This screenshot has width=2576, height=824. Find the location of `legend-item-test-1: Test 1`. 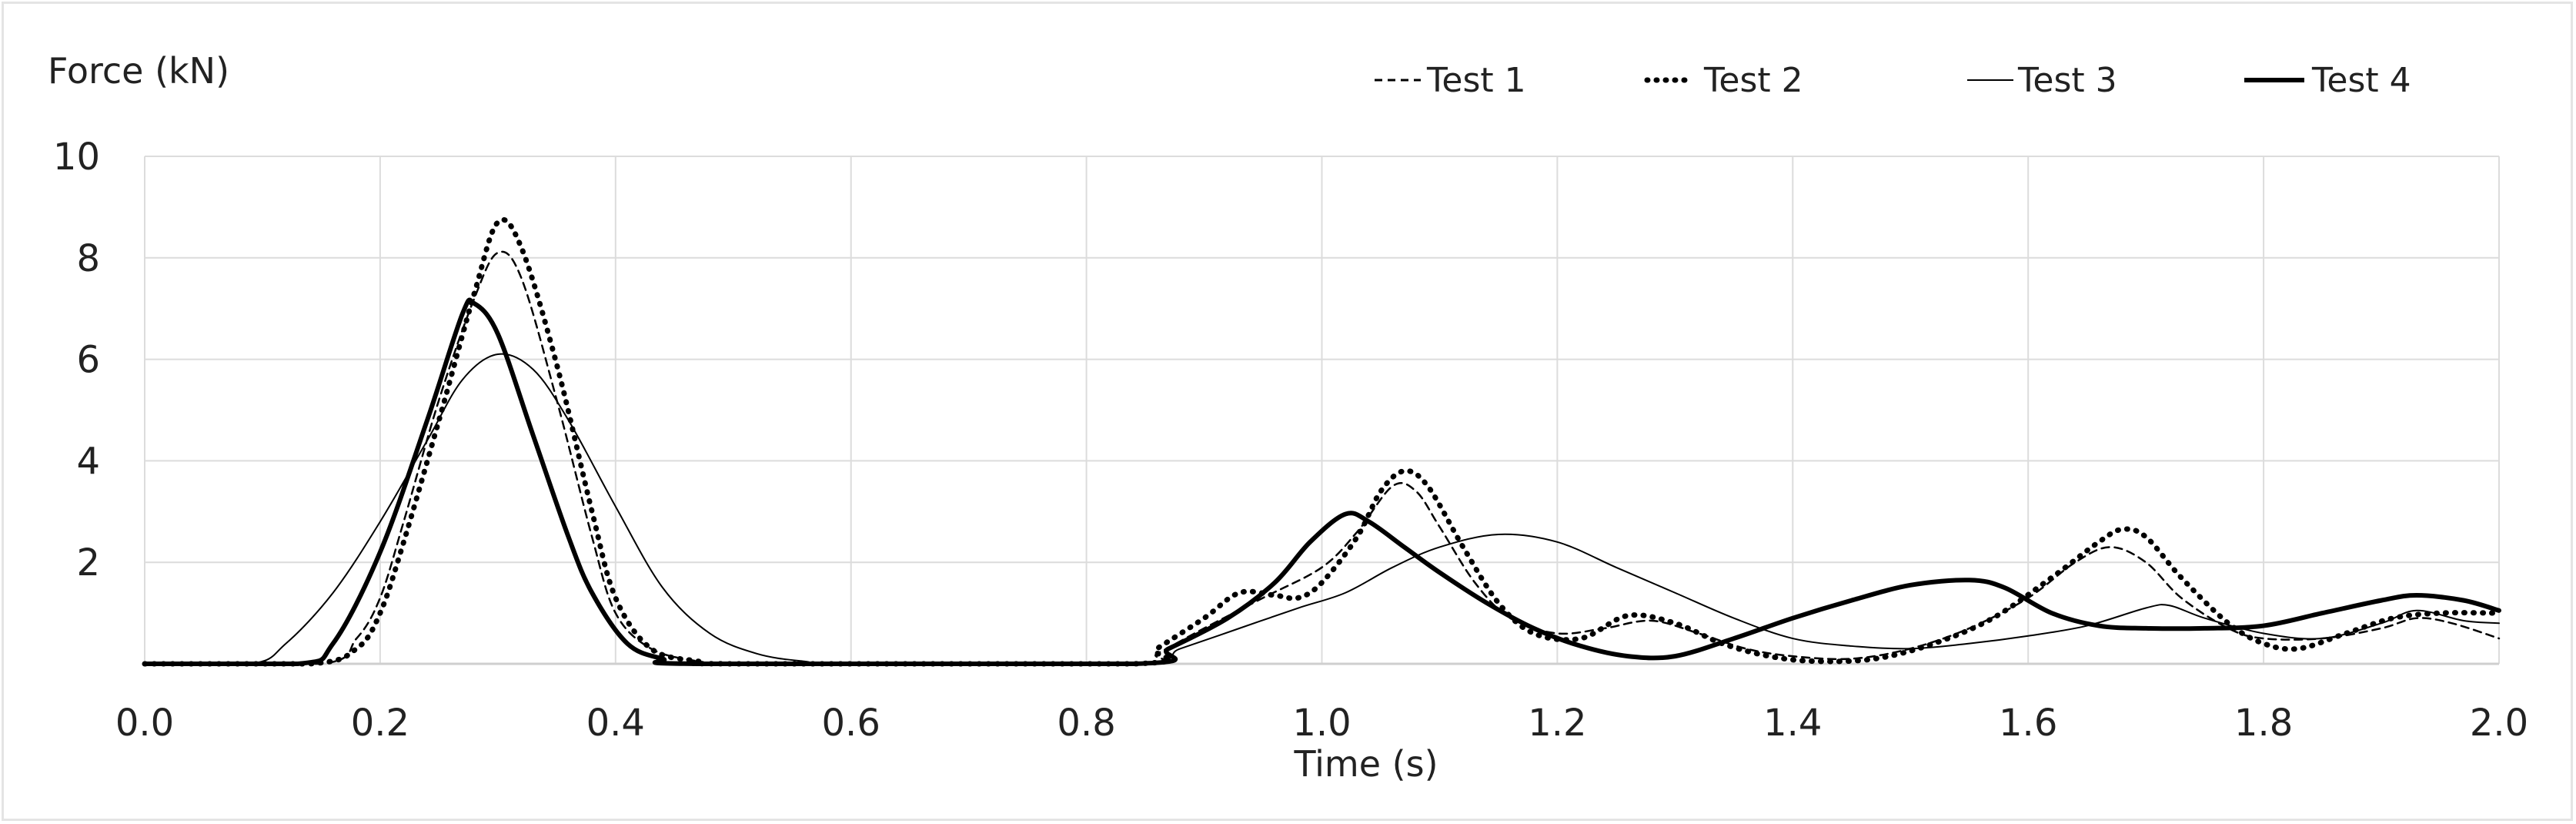

legend-item-test-1: Test 1 is located at coordinates (1450, 80).